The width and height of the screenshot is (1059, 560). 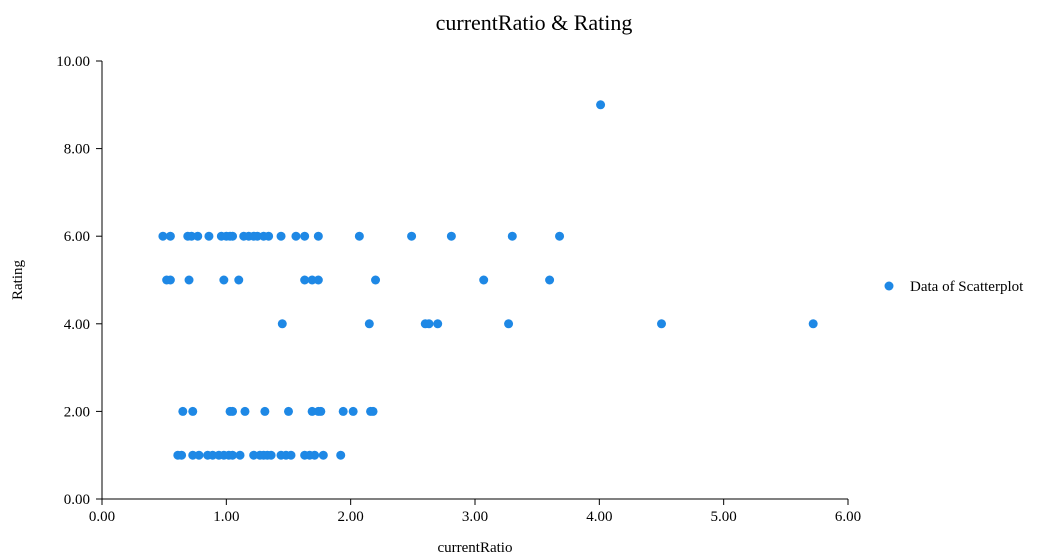 What do you see at coordinates (534, 22) in the screenshot?
I see `chart-title: currentRatio & Rating` at bounding box center [534, 22].